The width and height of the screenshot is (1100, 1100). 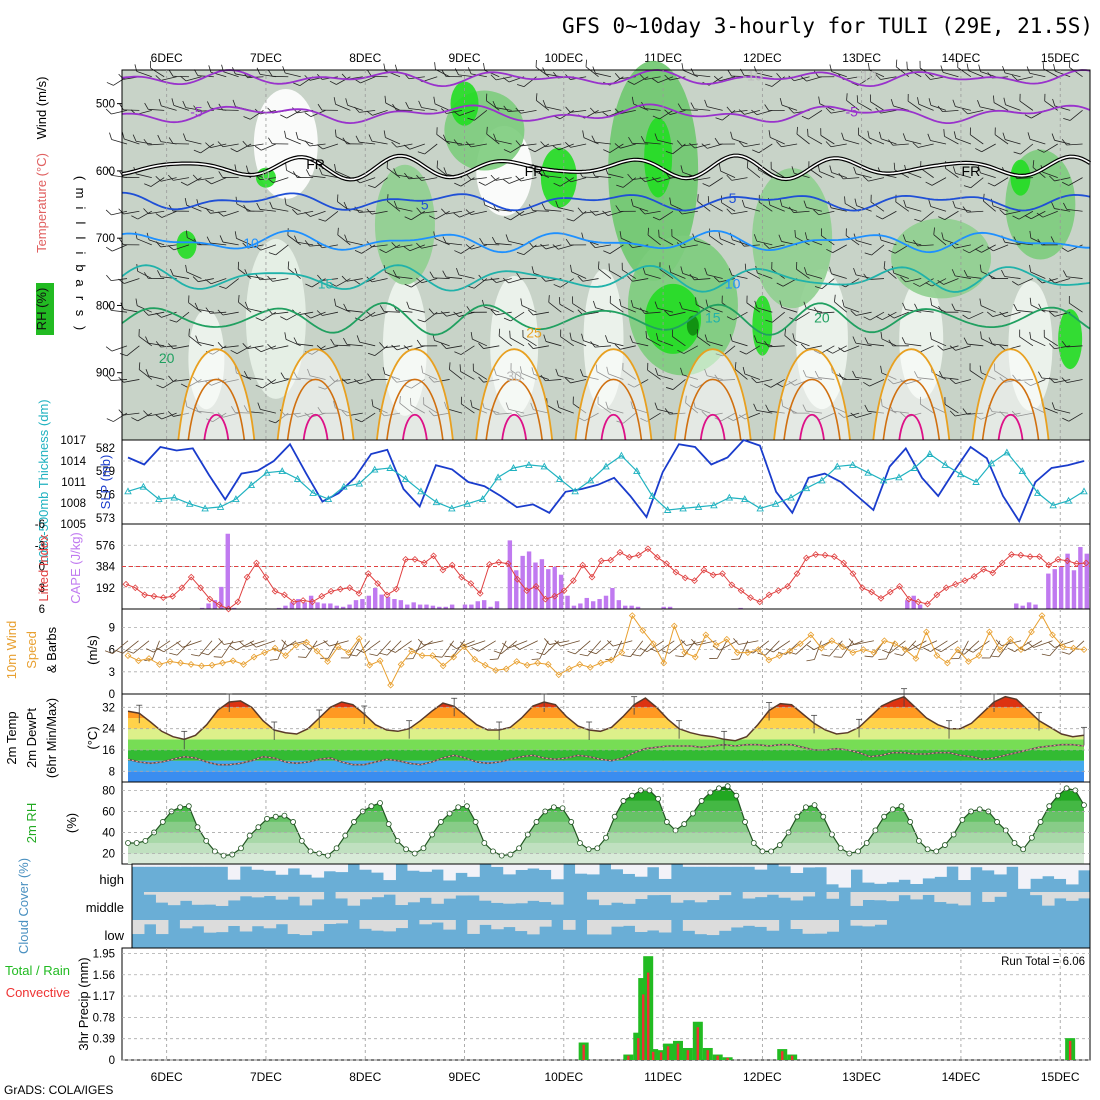 What do you see at coordinates (80, 193) in the screenshot?
I see `upper-air-ylabel-char: m` at bounding box center [80, 193].